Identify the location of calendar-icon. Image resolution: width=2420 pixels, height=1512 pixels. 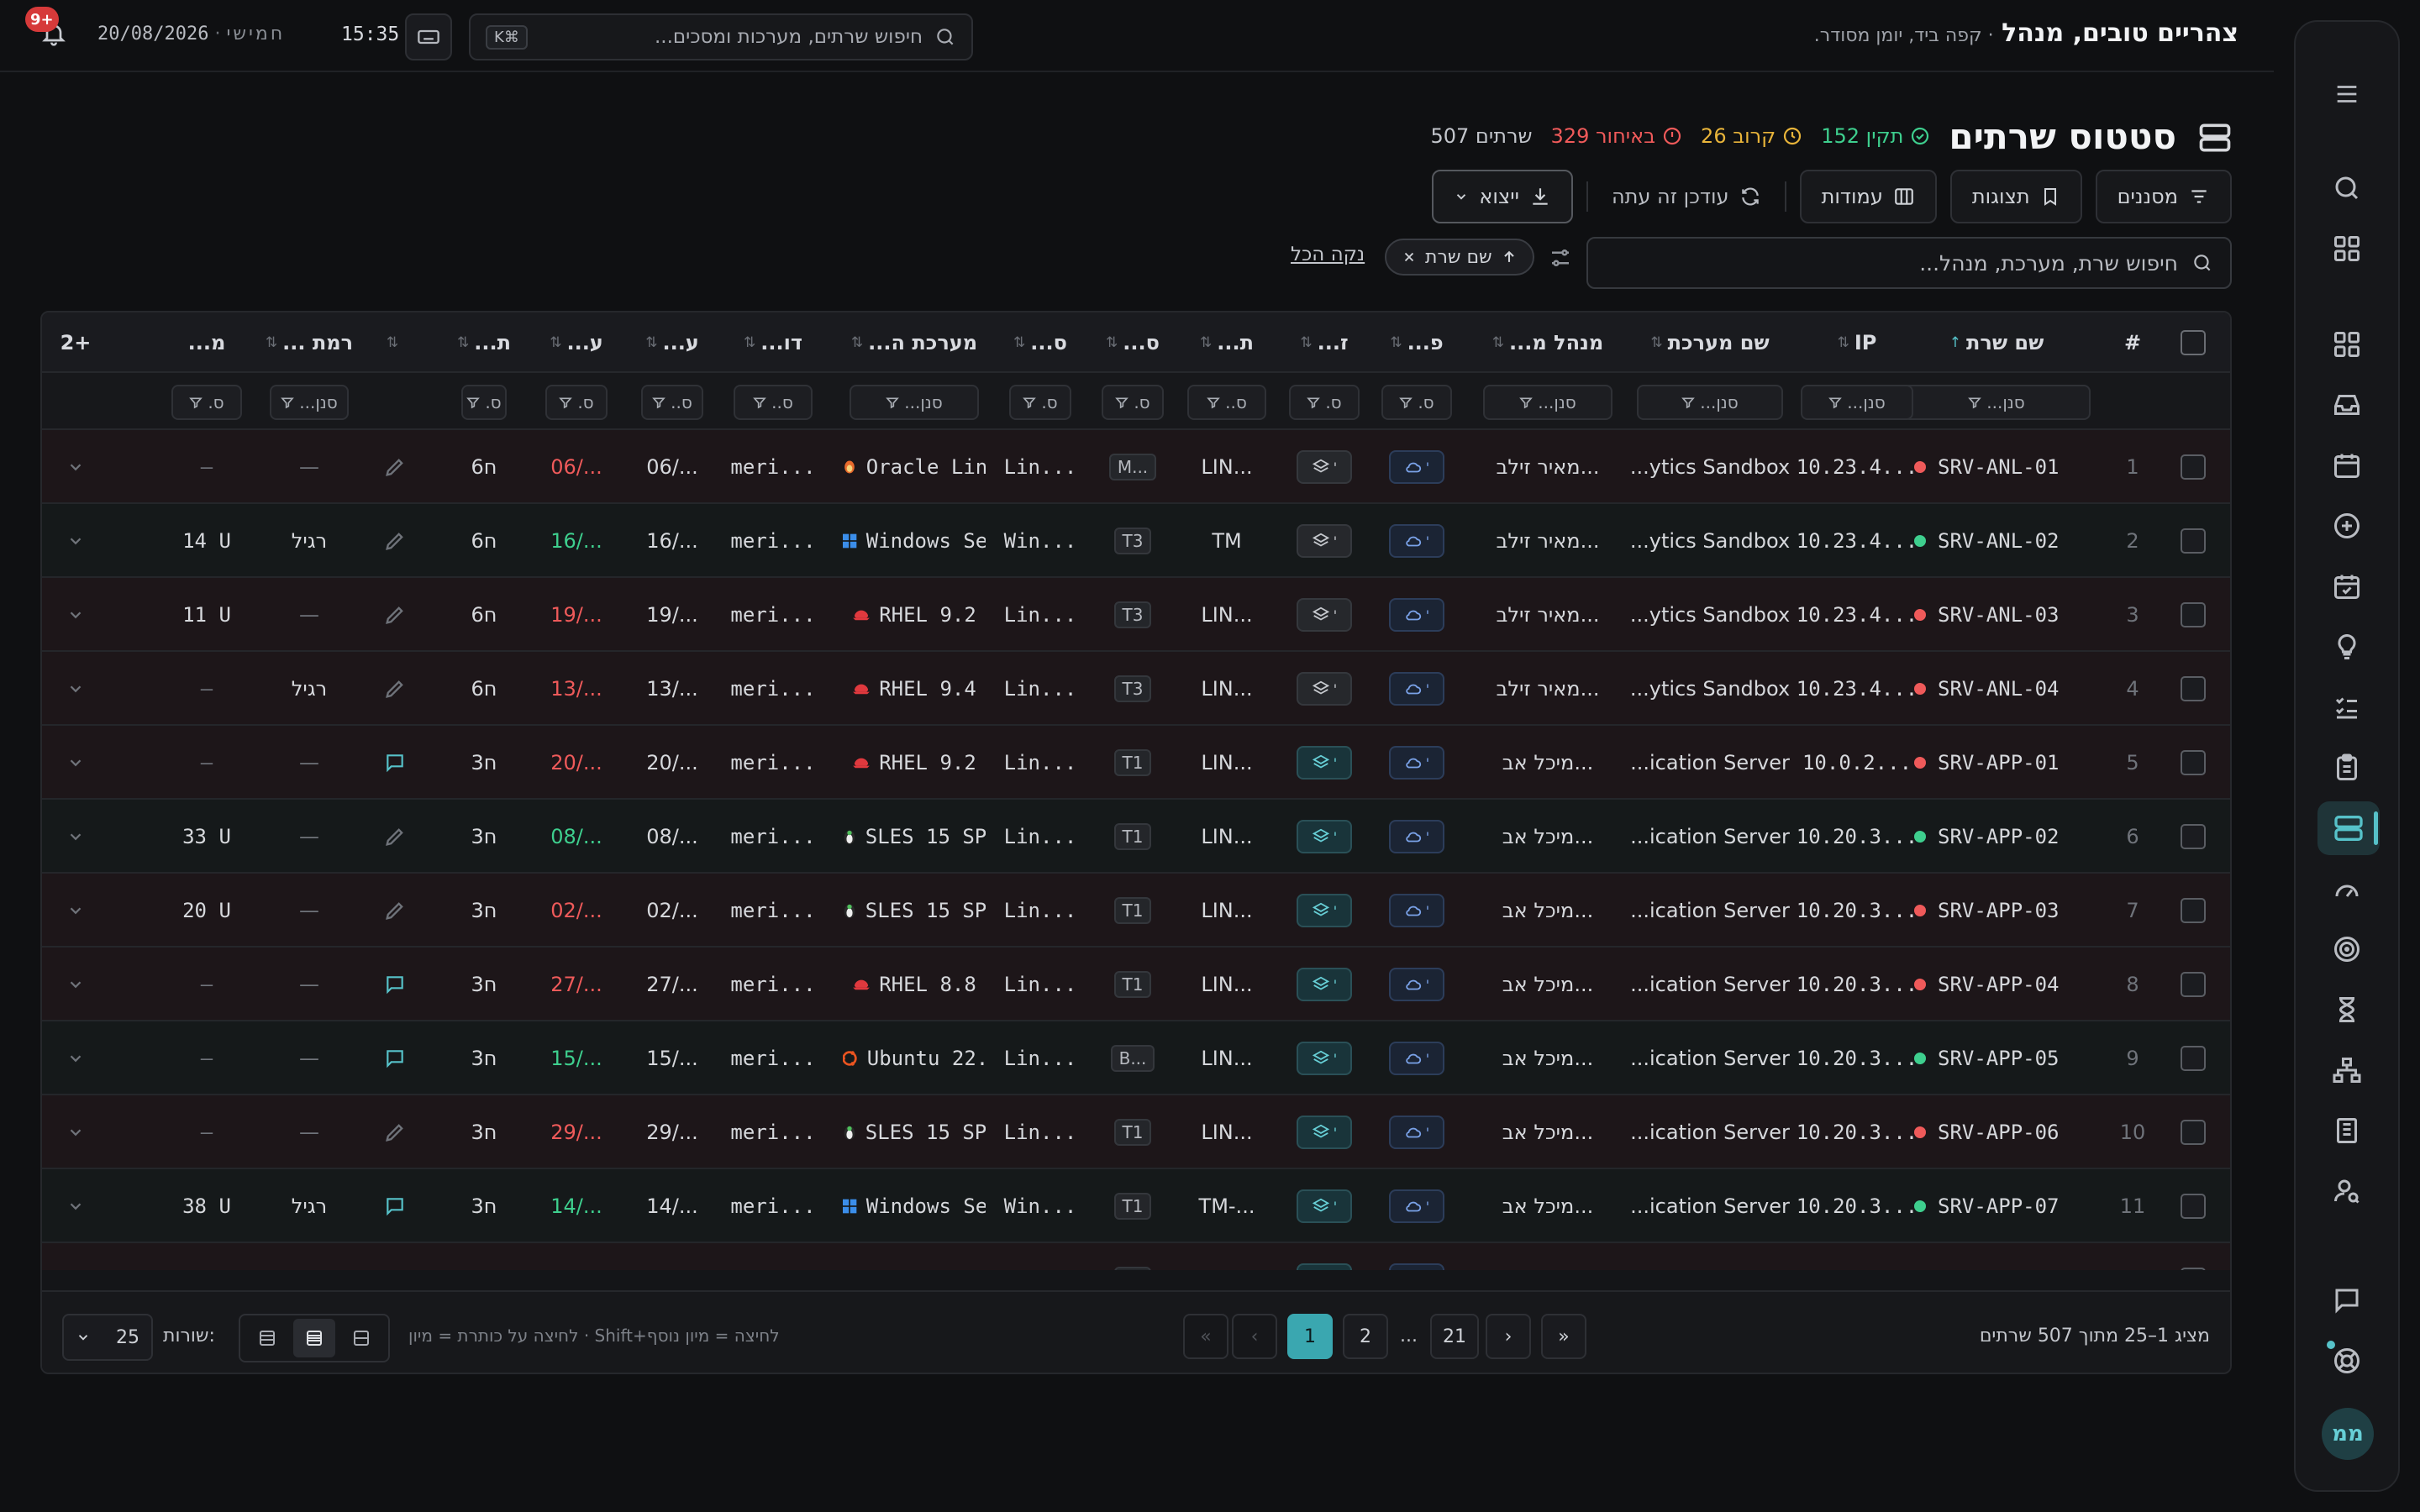
(2347, 465).